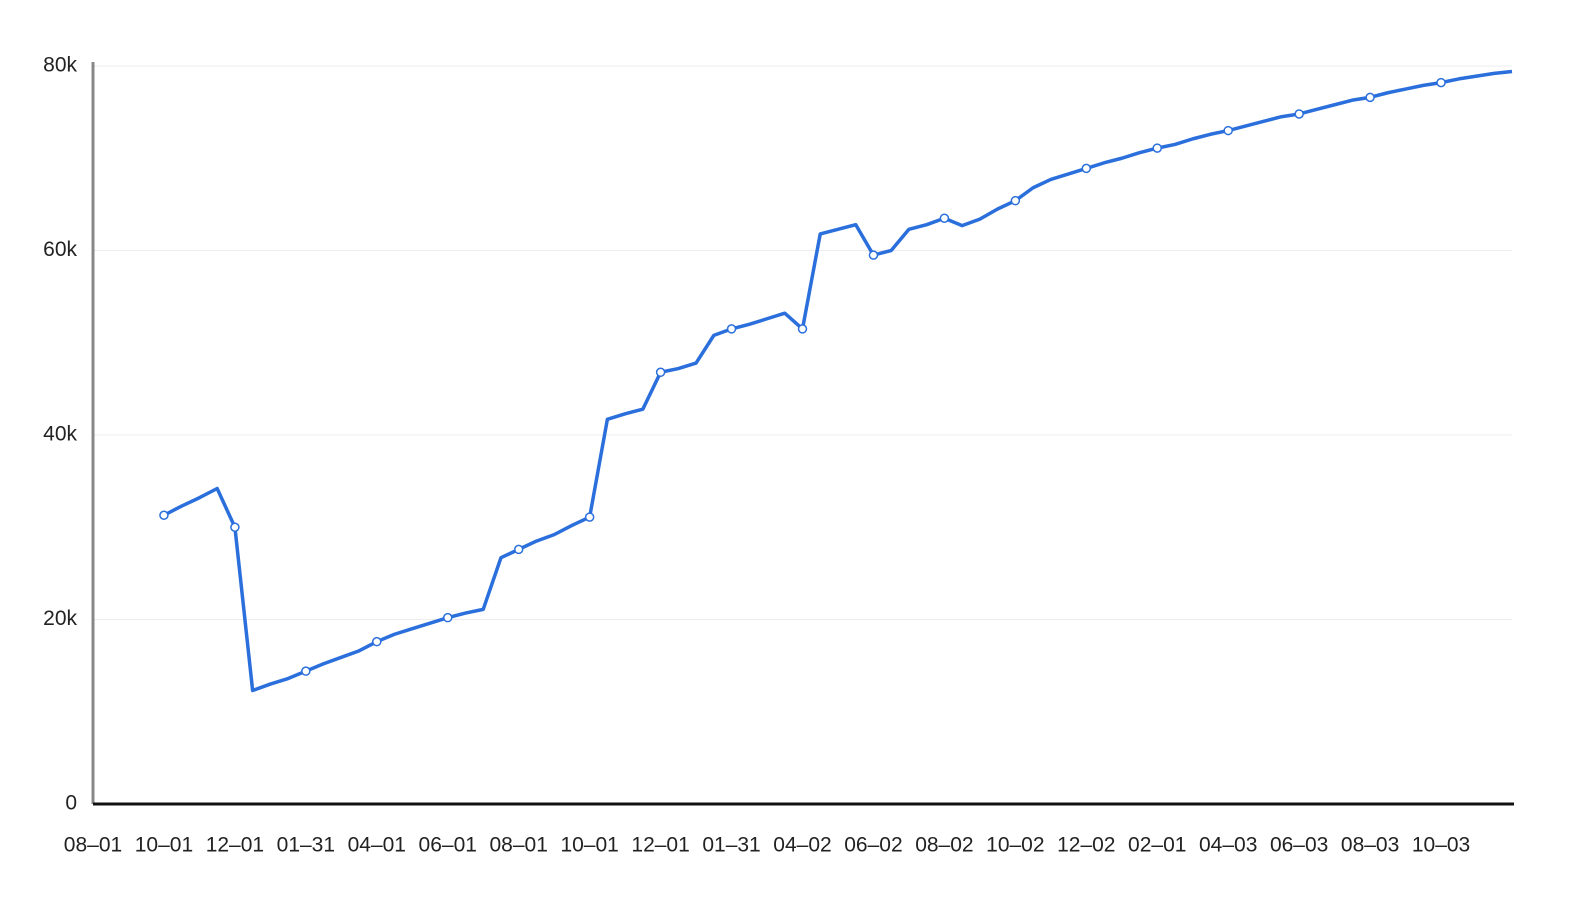 Image resolution: width=1582 pixels, height=905 pixels. What do you see at coordinates (60, 249) in the screenshot?
I see `y-tick-label: 60k` at bounding box center [60, 249].